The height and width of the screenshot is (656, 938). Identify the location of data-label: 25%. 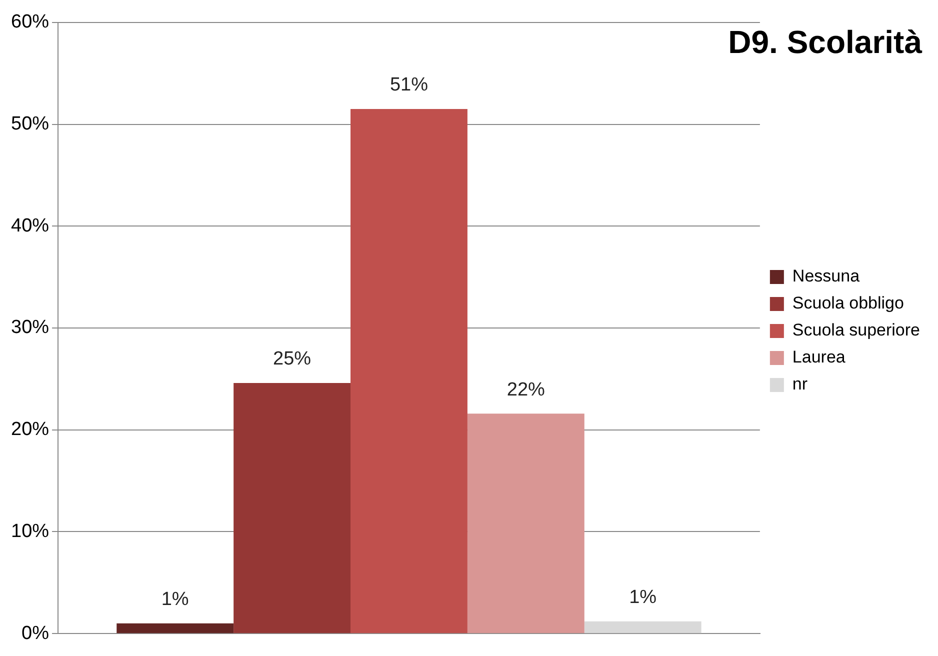
(292, 359).